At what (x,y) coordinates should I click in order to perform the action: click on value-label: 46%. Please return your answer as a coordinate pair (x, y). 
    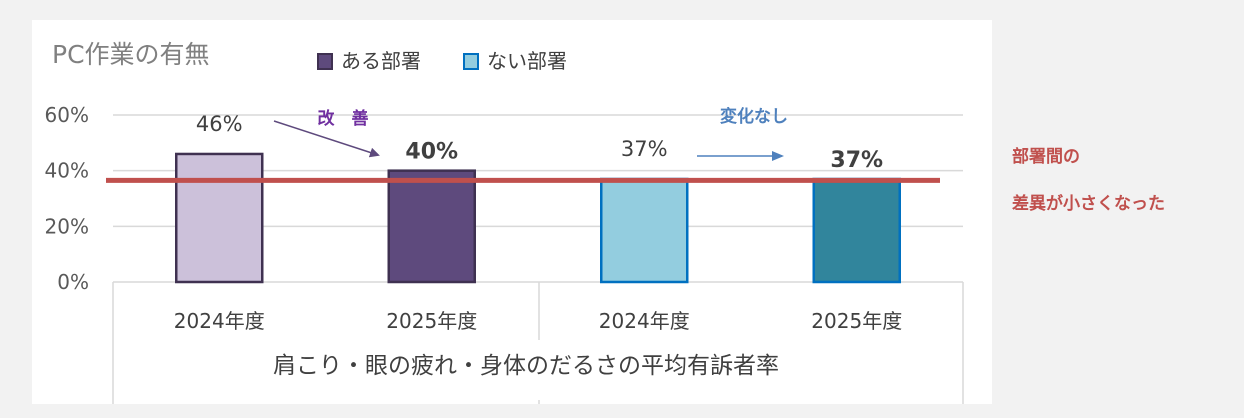
    Looking at the image, I should click on (219, 124).